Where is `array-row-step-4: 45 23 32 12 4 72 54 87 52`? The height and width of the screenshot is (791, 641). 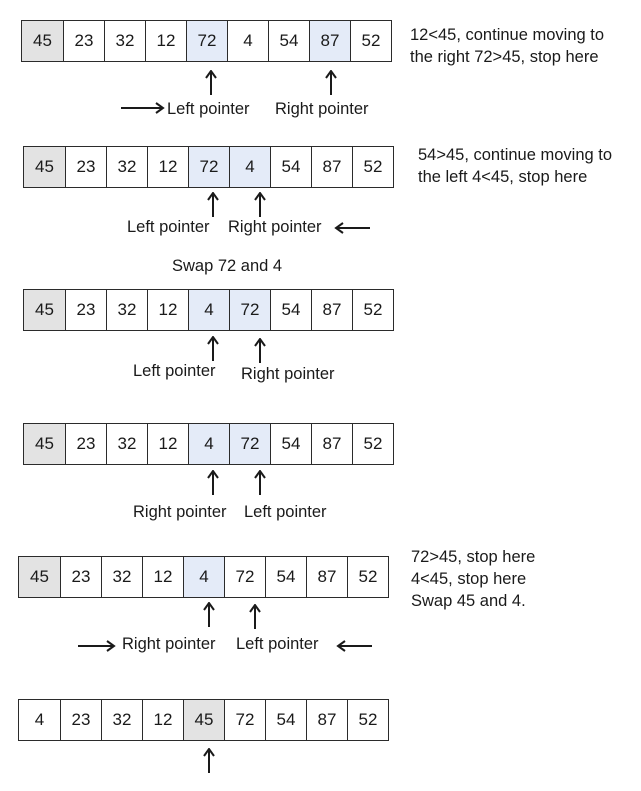 array-row-step-4: 45 23 32 12 4 72 54 87 52 is located at coordinates (208, 444).